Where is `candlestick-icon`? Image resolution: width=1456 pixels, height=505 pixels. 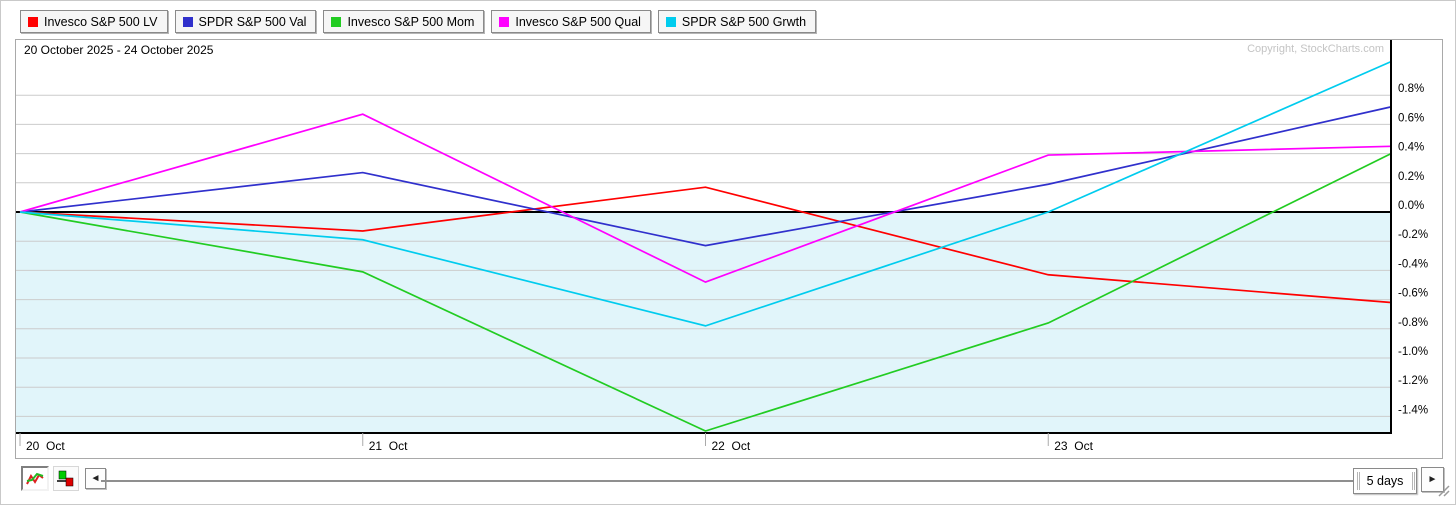
candlestick-icon is located at coordinates (65, 478).